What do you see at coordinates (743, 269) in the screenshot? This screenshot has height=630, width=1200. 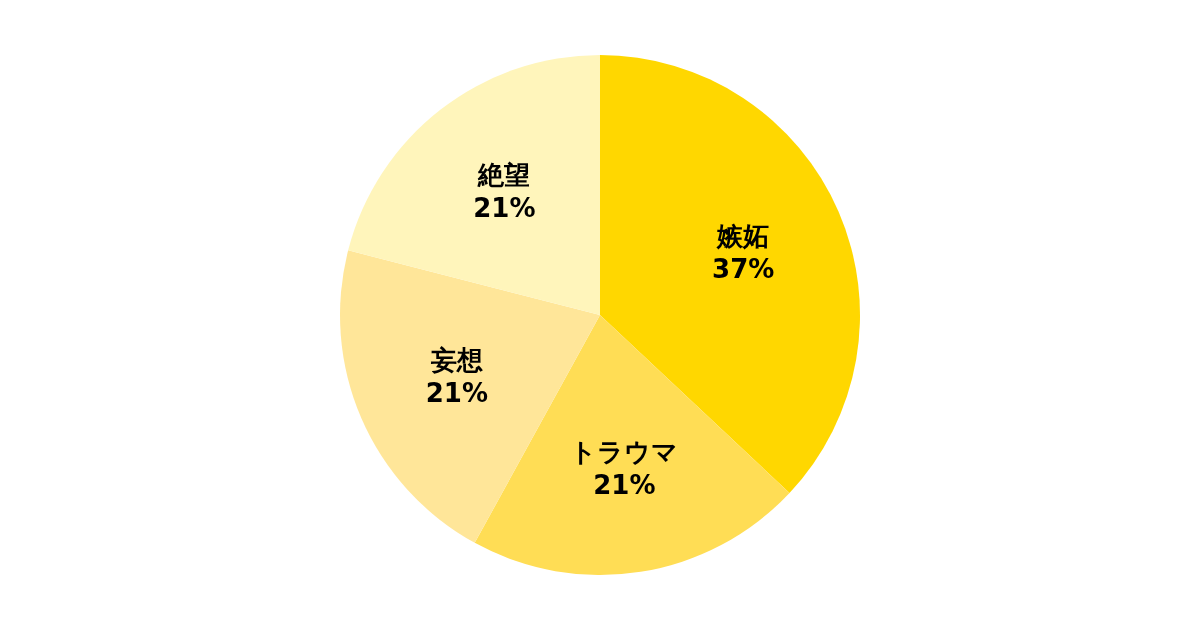 I see `data-label: 37%` at bounding box center [743, 269].